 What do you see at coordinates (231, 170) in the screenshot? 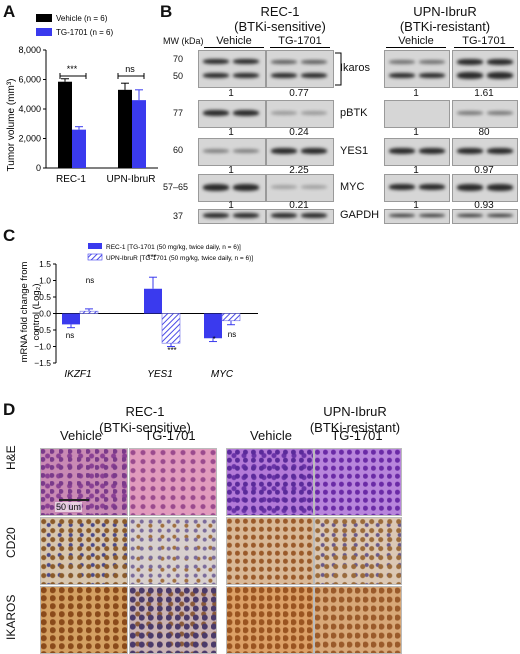
I see `quant-yes1-left-vehicle: 1` at bounding box center [231, 170].